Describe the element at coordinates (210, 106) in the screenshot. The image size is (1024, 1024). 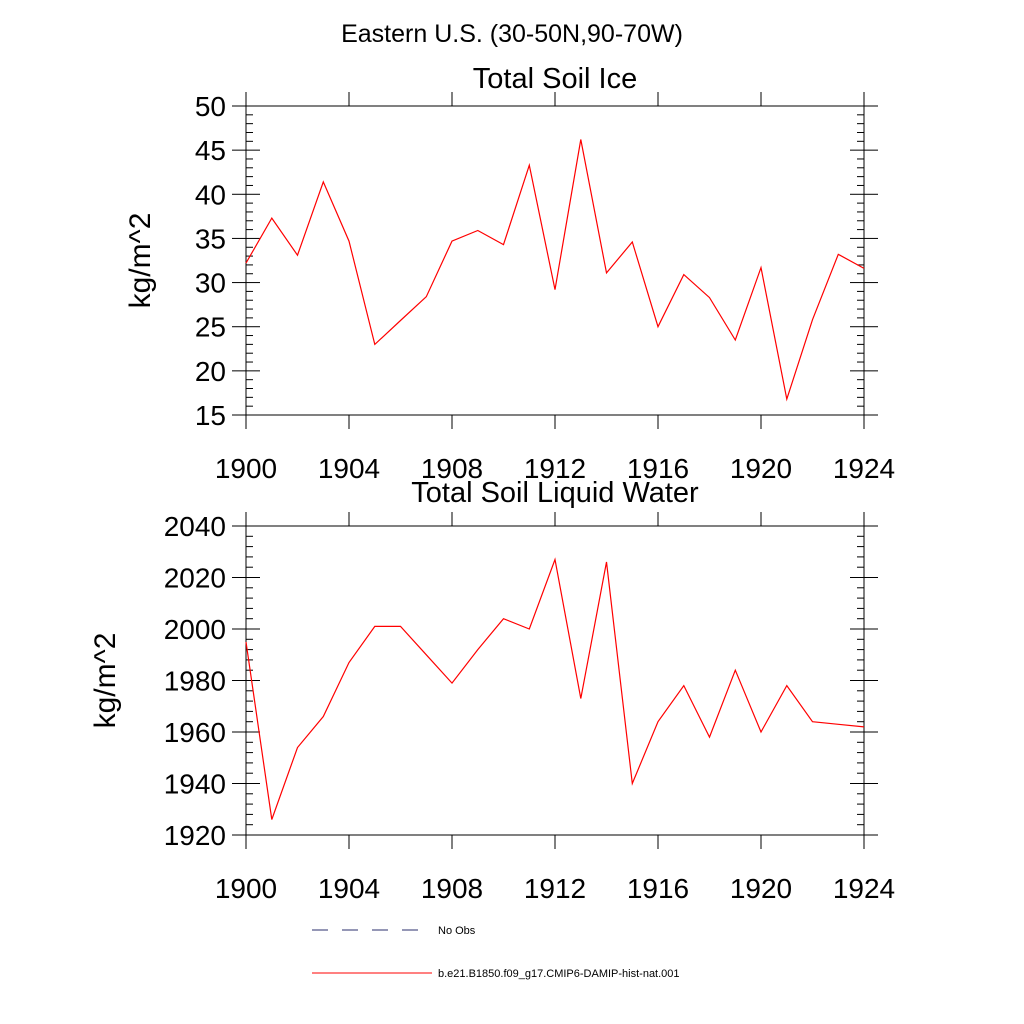
I see `y-tick-label: 50` at that location.